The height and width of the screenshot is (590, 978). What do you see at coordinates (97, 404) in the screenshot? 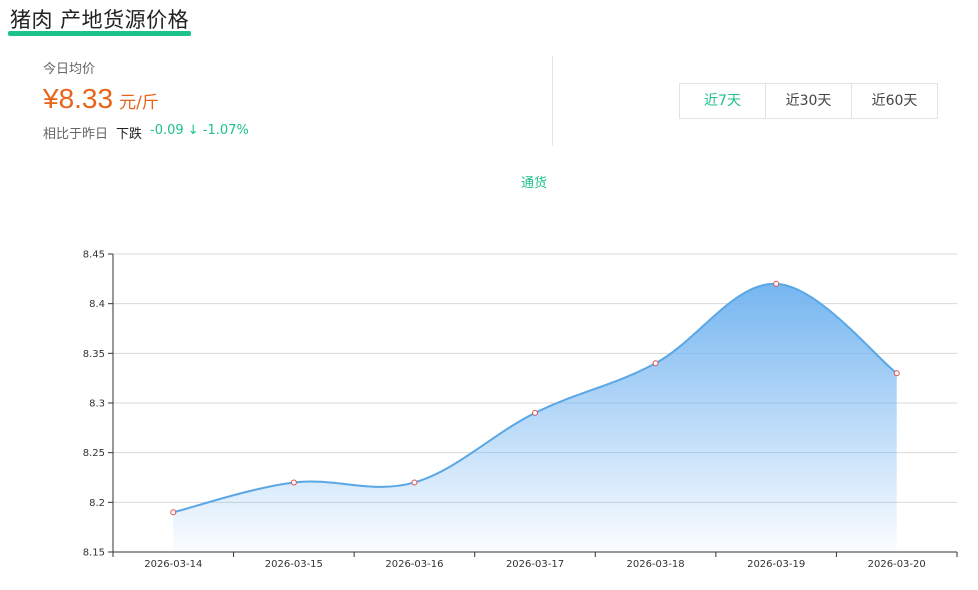
I see `y-tick-label: 8.3` at bounding box center [97, 404].